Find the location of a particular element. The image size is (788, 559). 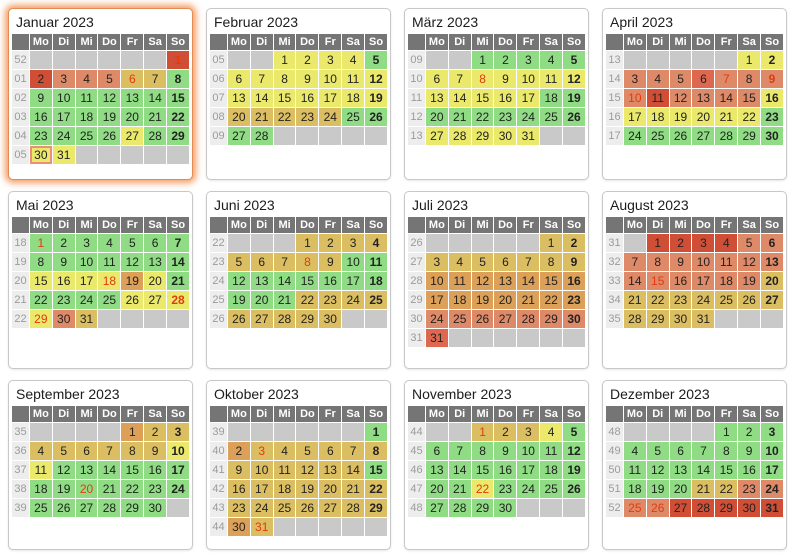

day-cell: 23 is located at coordinates (749, 489).